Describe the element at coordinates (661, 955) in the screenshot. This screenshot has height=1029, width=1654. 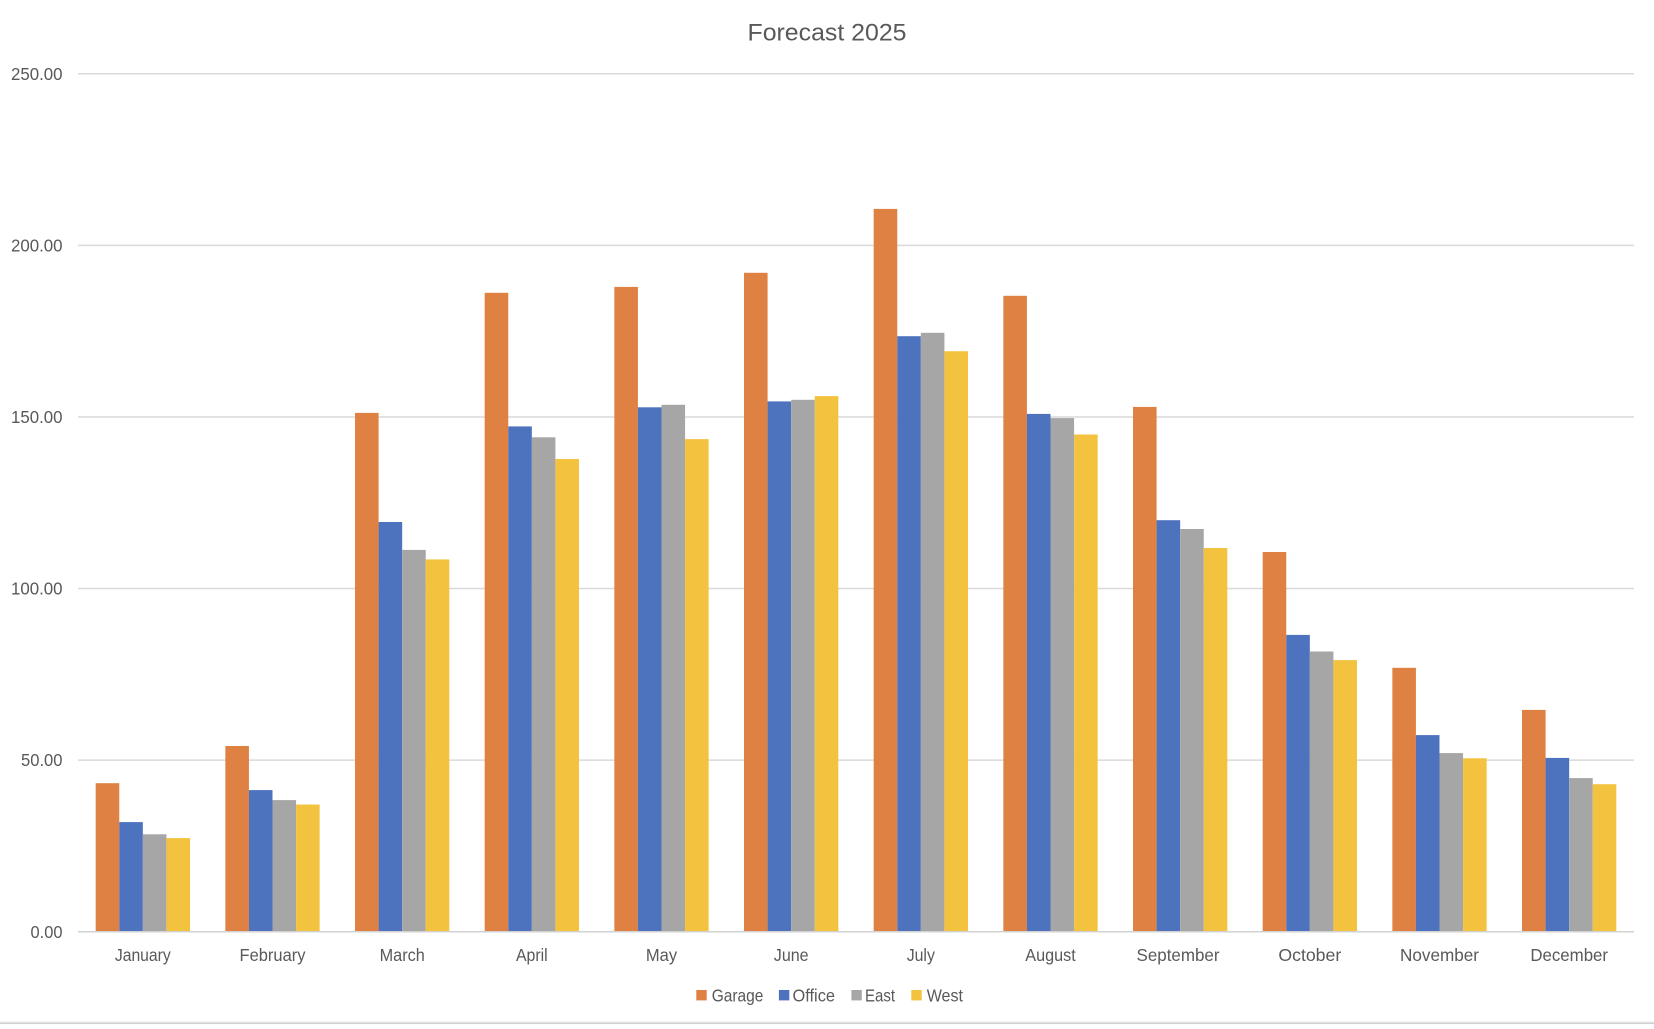
I see `svg-text: May` at that location.